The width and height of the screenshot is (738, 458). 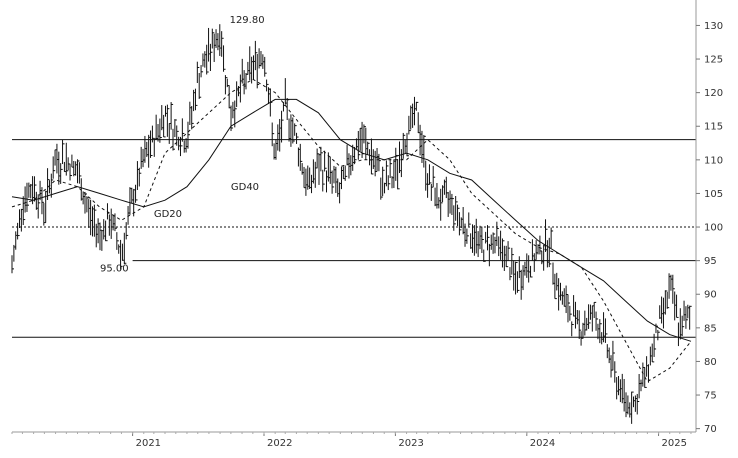 I want to click on y-tick-label: 105, so click(x=713, y=194).